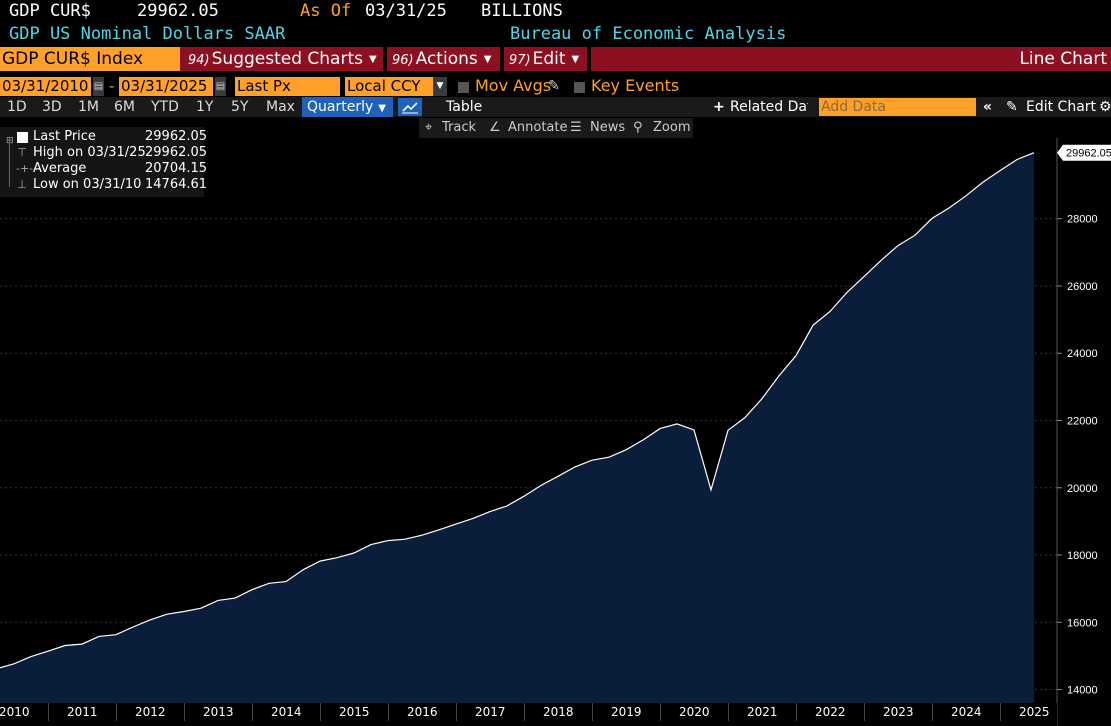  What do you see at coordinates (176, 168) in the screenshot?
I see `legend-avg-value: 20704.15` at bounding box center [176, 168].